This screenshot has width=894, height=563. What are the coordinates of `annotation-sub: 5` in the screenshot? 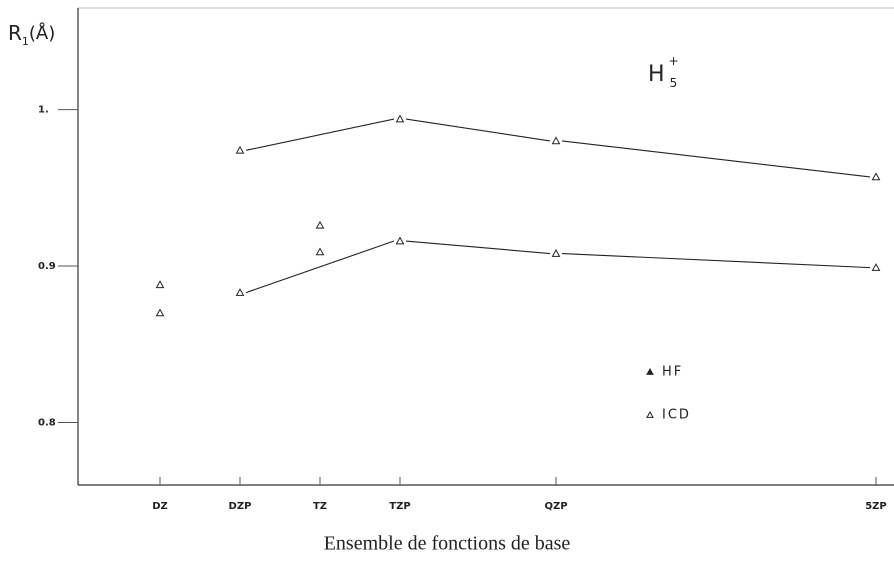 It's located at (674, 83).